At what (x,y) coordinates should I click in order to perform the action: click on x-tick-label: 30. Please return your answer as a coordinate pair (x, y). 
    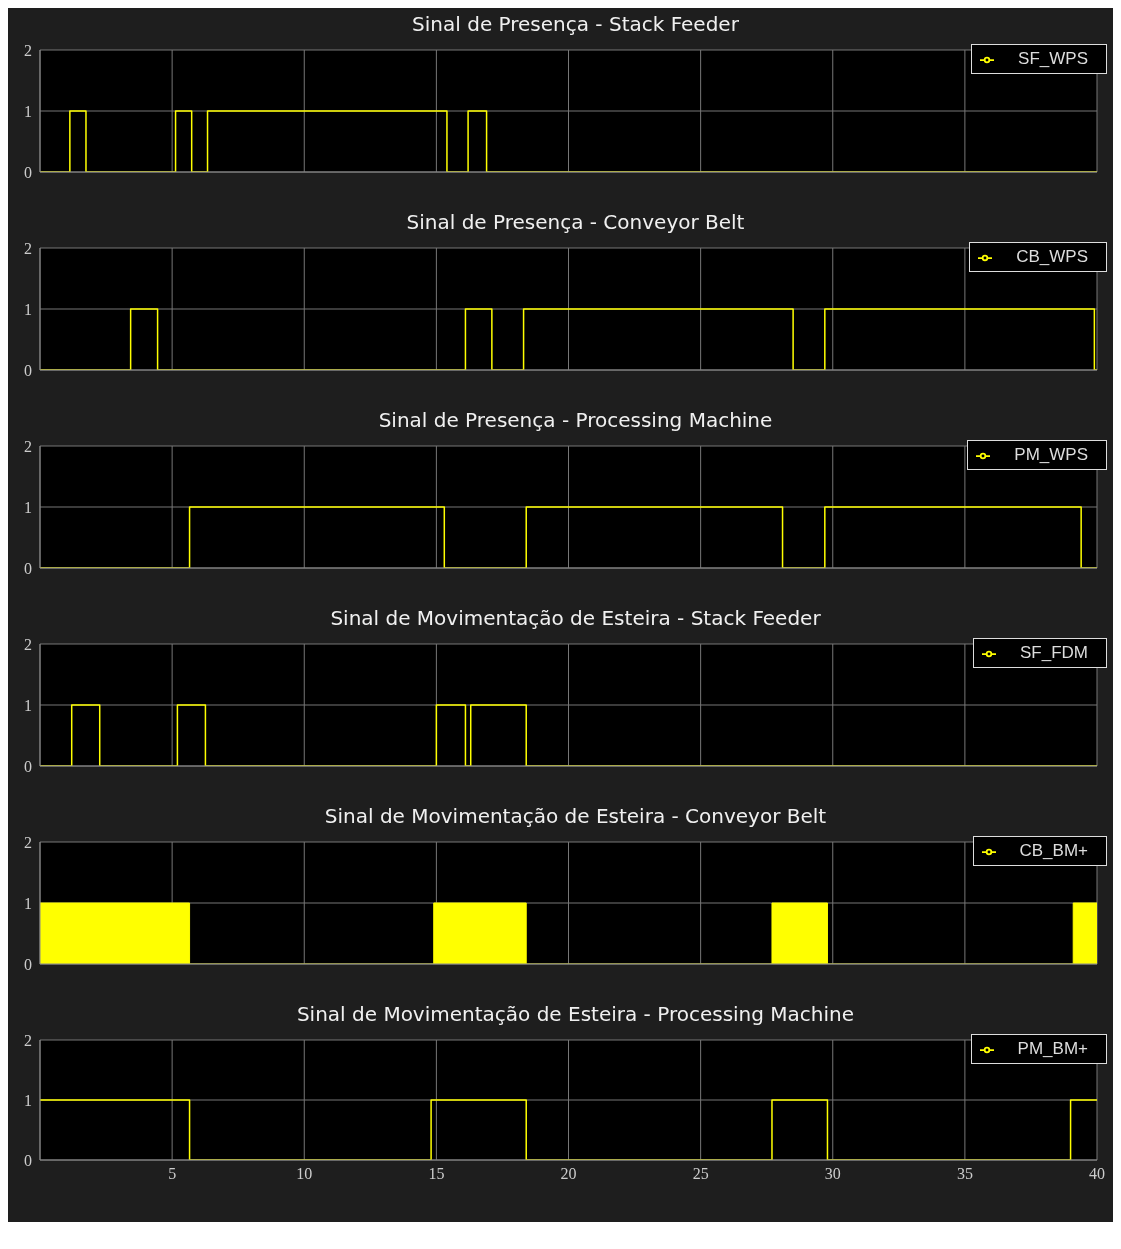
    Looking at the image, I should click on (832, 1174).